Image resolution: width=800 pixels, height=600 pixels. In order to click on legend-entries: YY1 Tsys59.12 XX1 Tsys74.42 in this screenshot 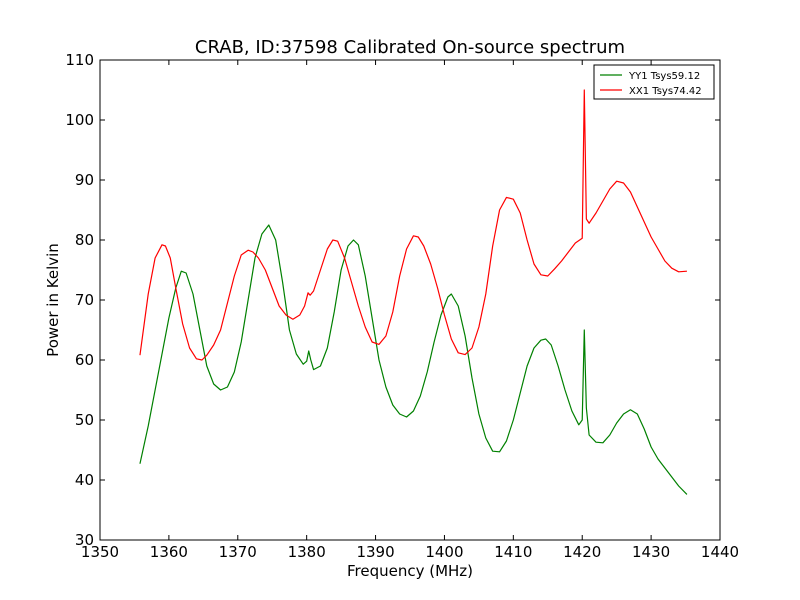, I will do `click(651, 84)`.